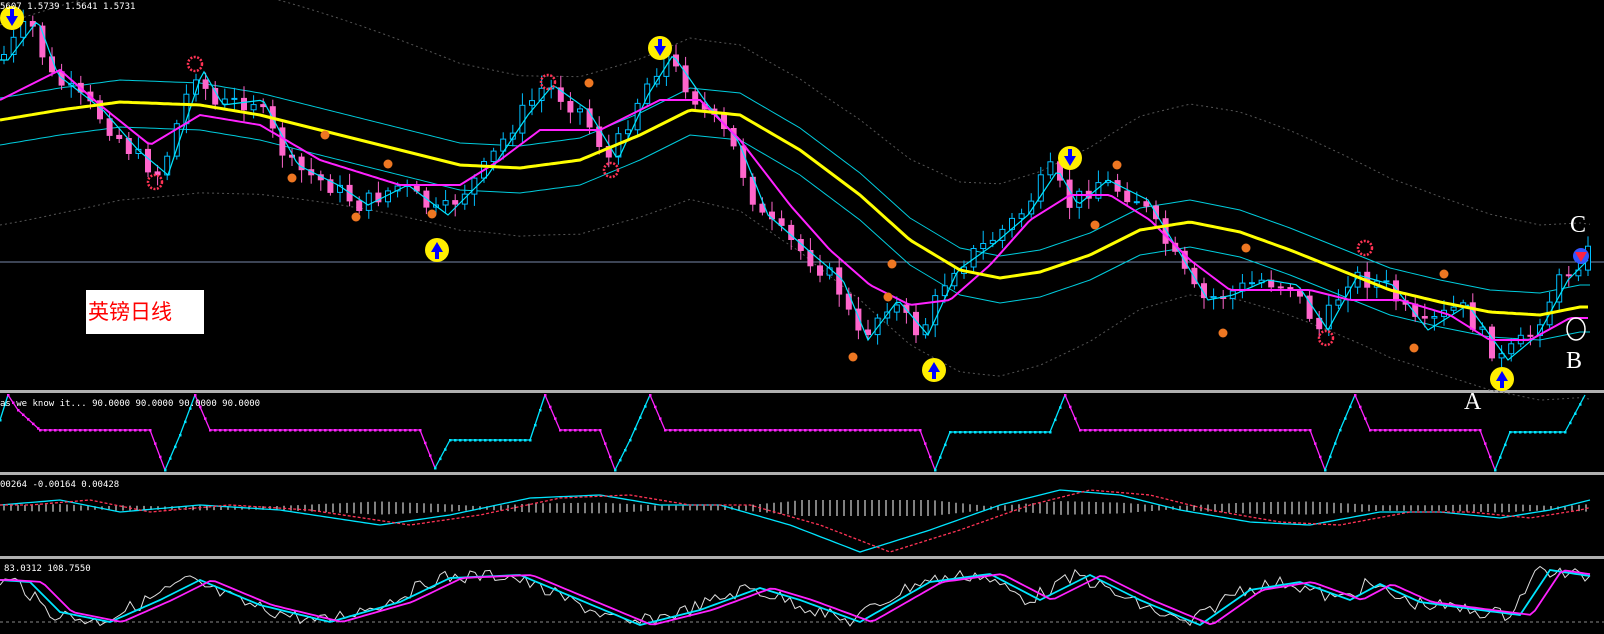 This screenshot has height=634, width=1604. What do you see at coordinates (145, 312) in the screenshot?
I see `chart-note: 英镑日线` at bounding box center [145, 312].